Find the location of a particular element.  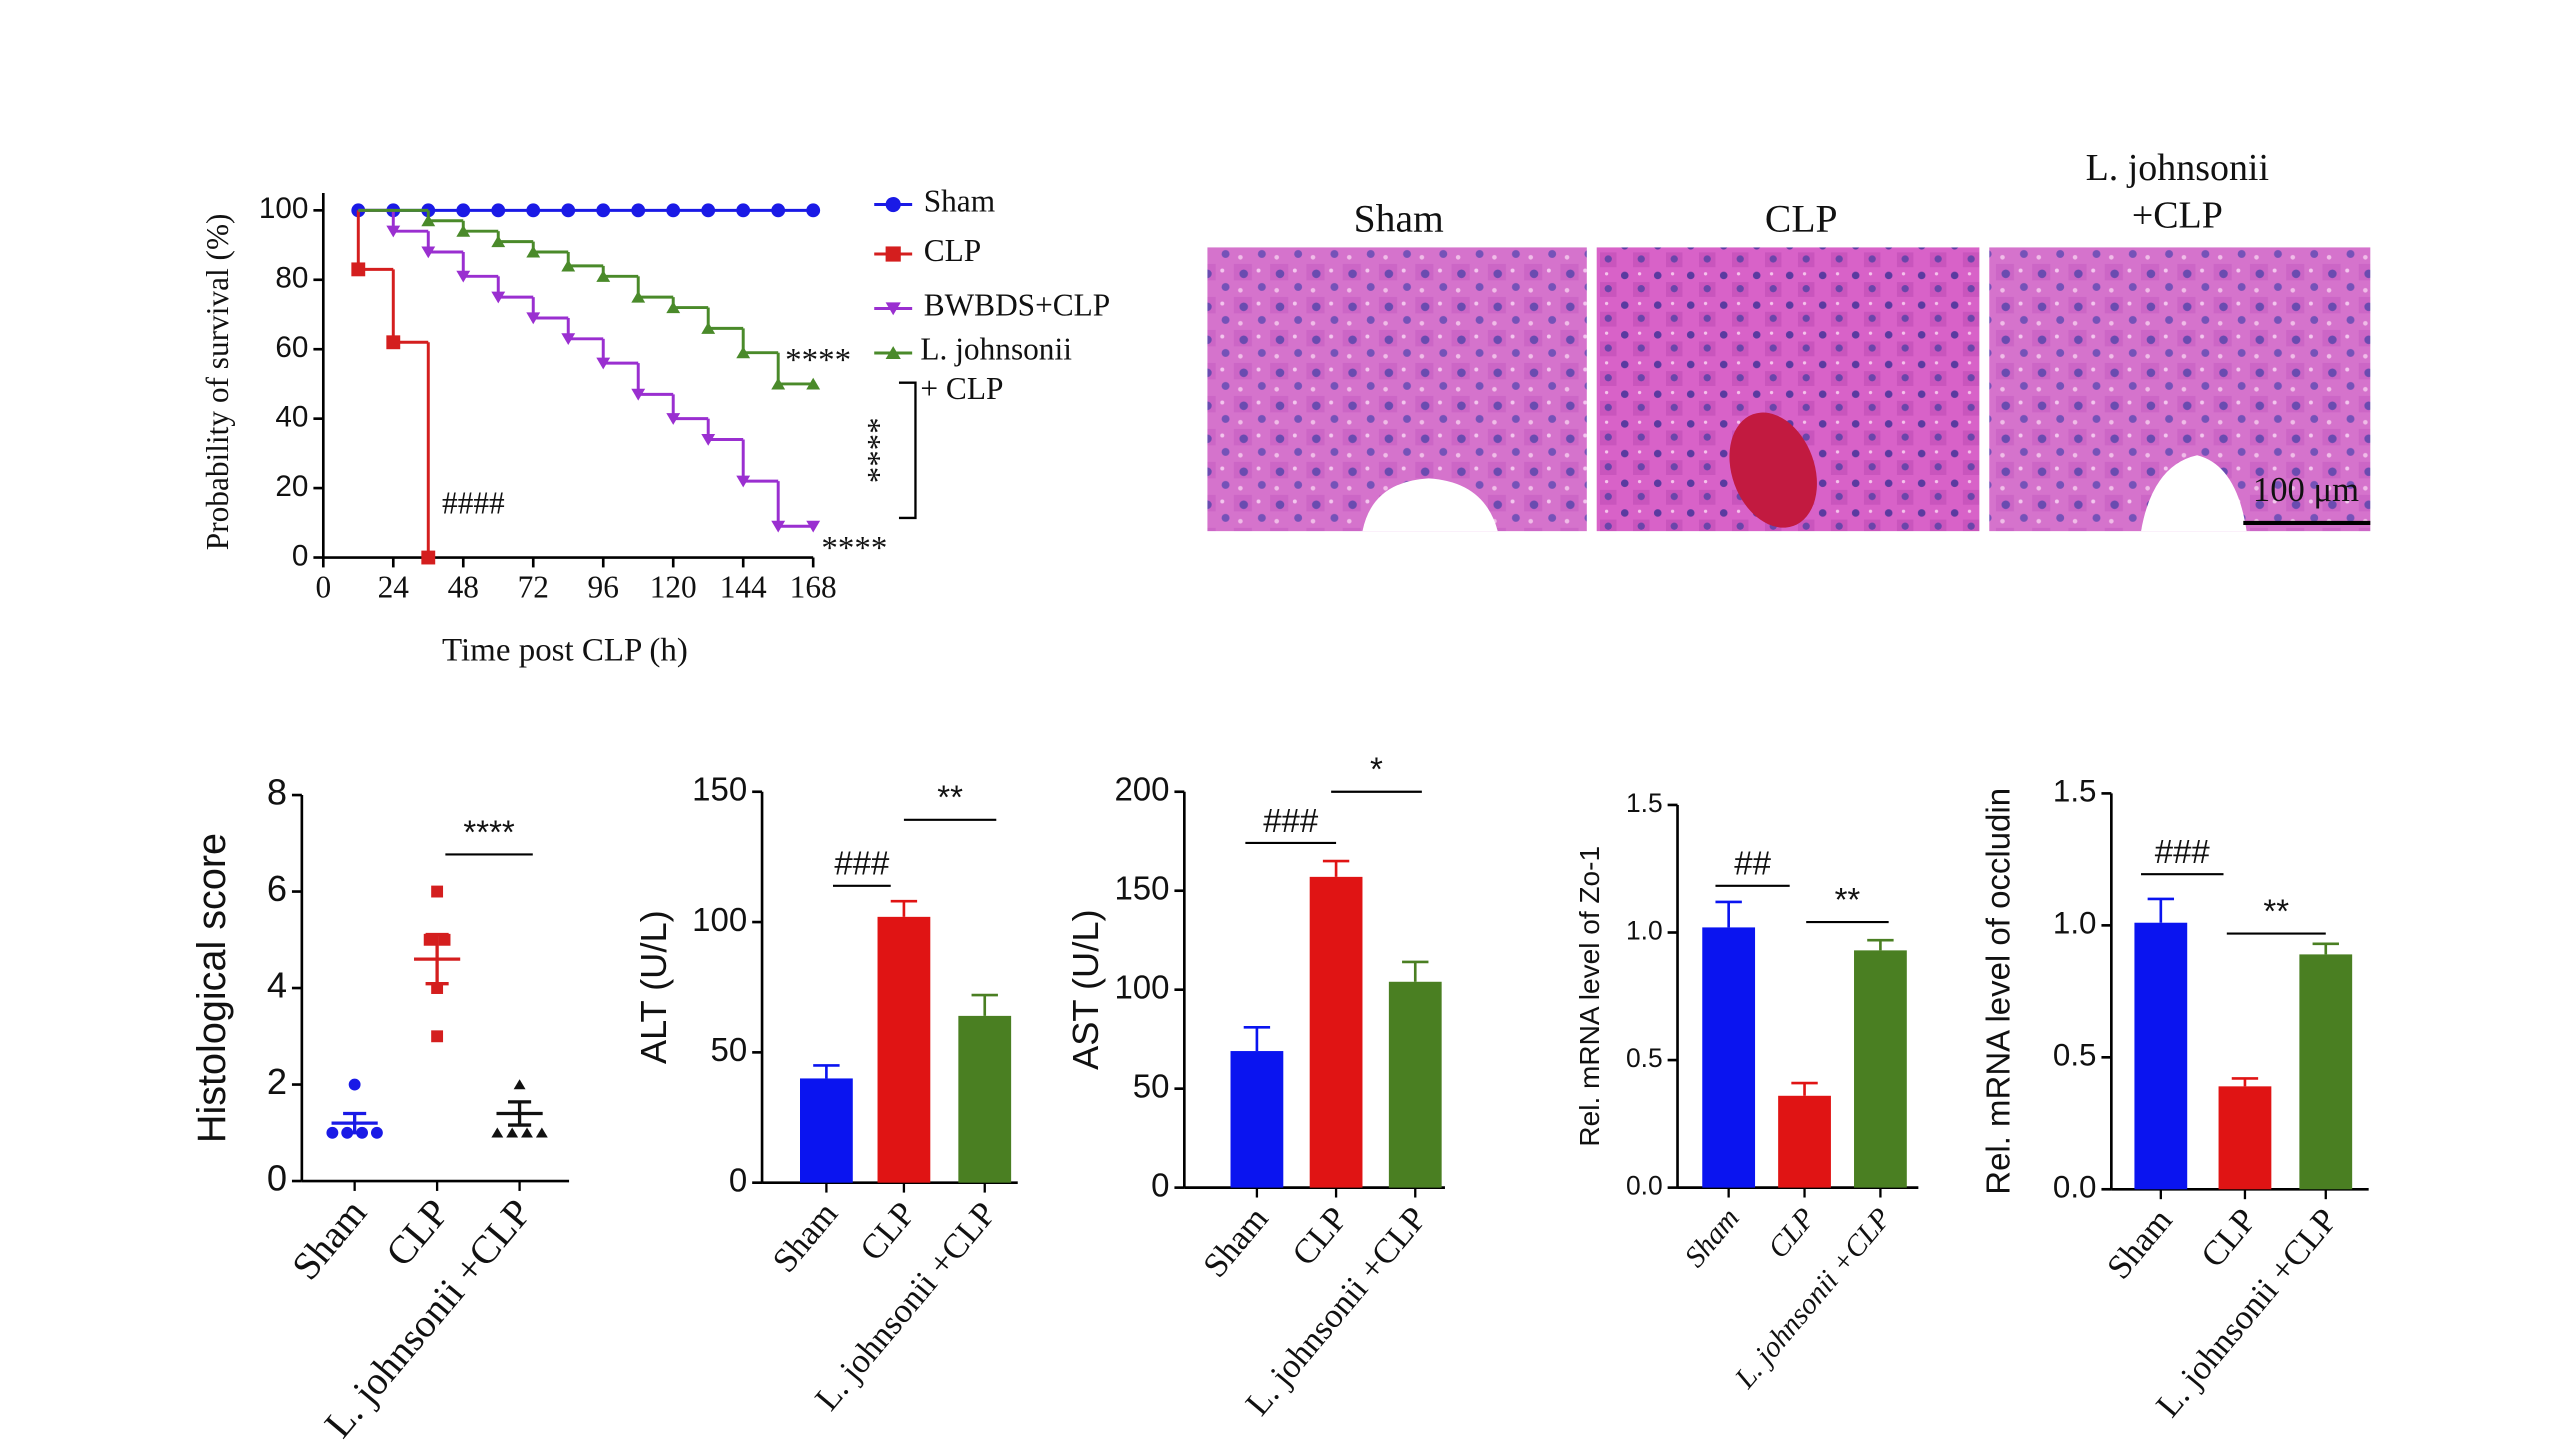

y-axis-label: Probability of survival (%) is located at coordinates (217, 381).